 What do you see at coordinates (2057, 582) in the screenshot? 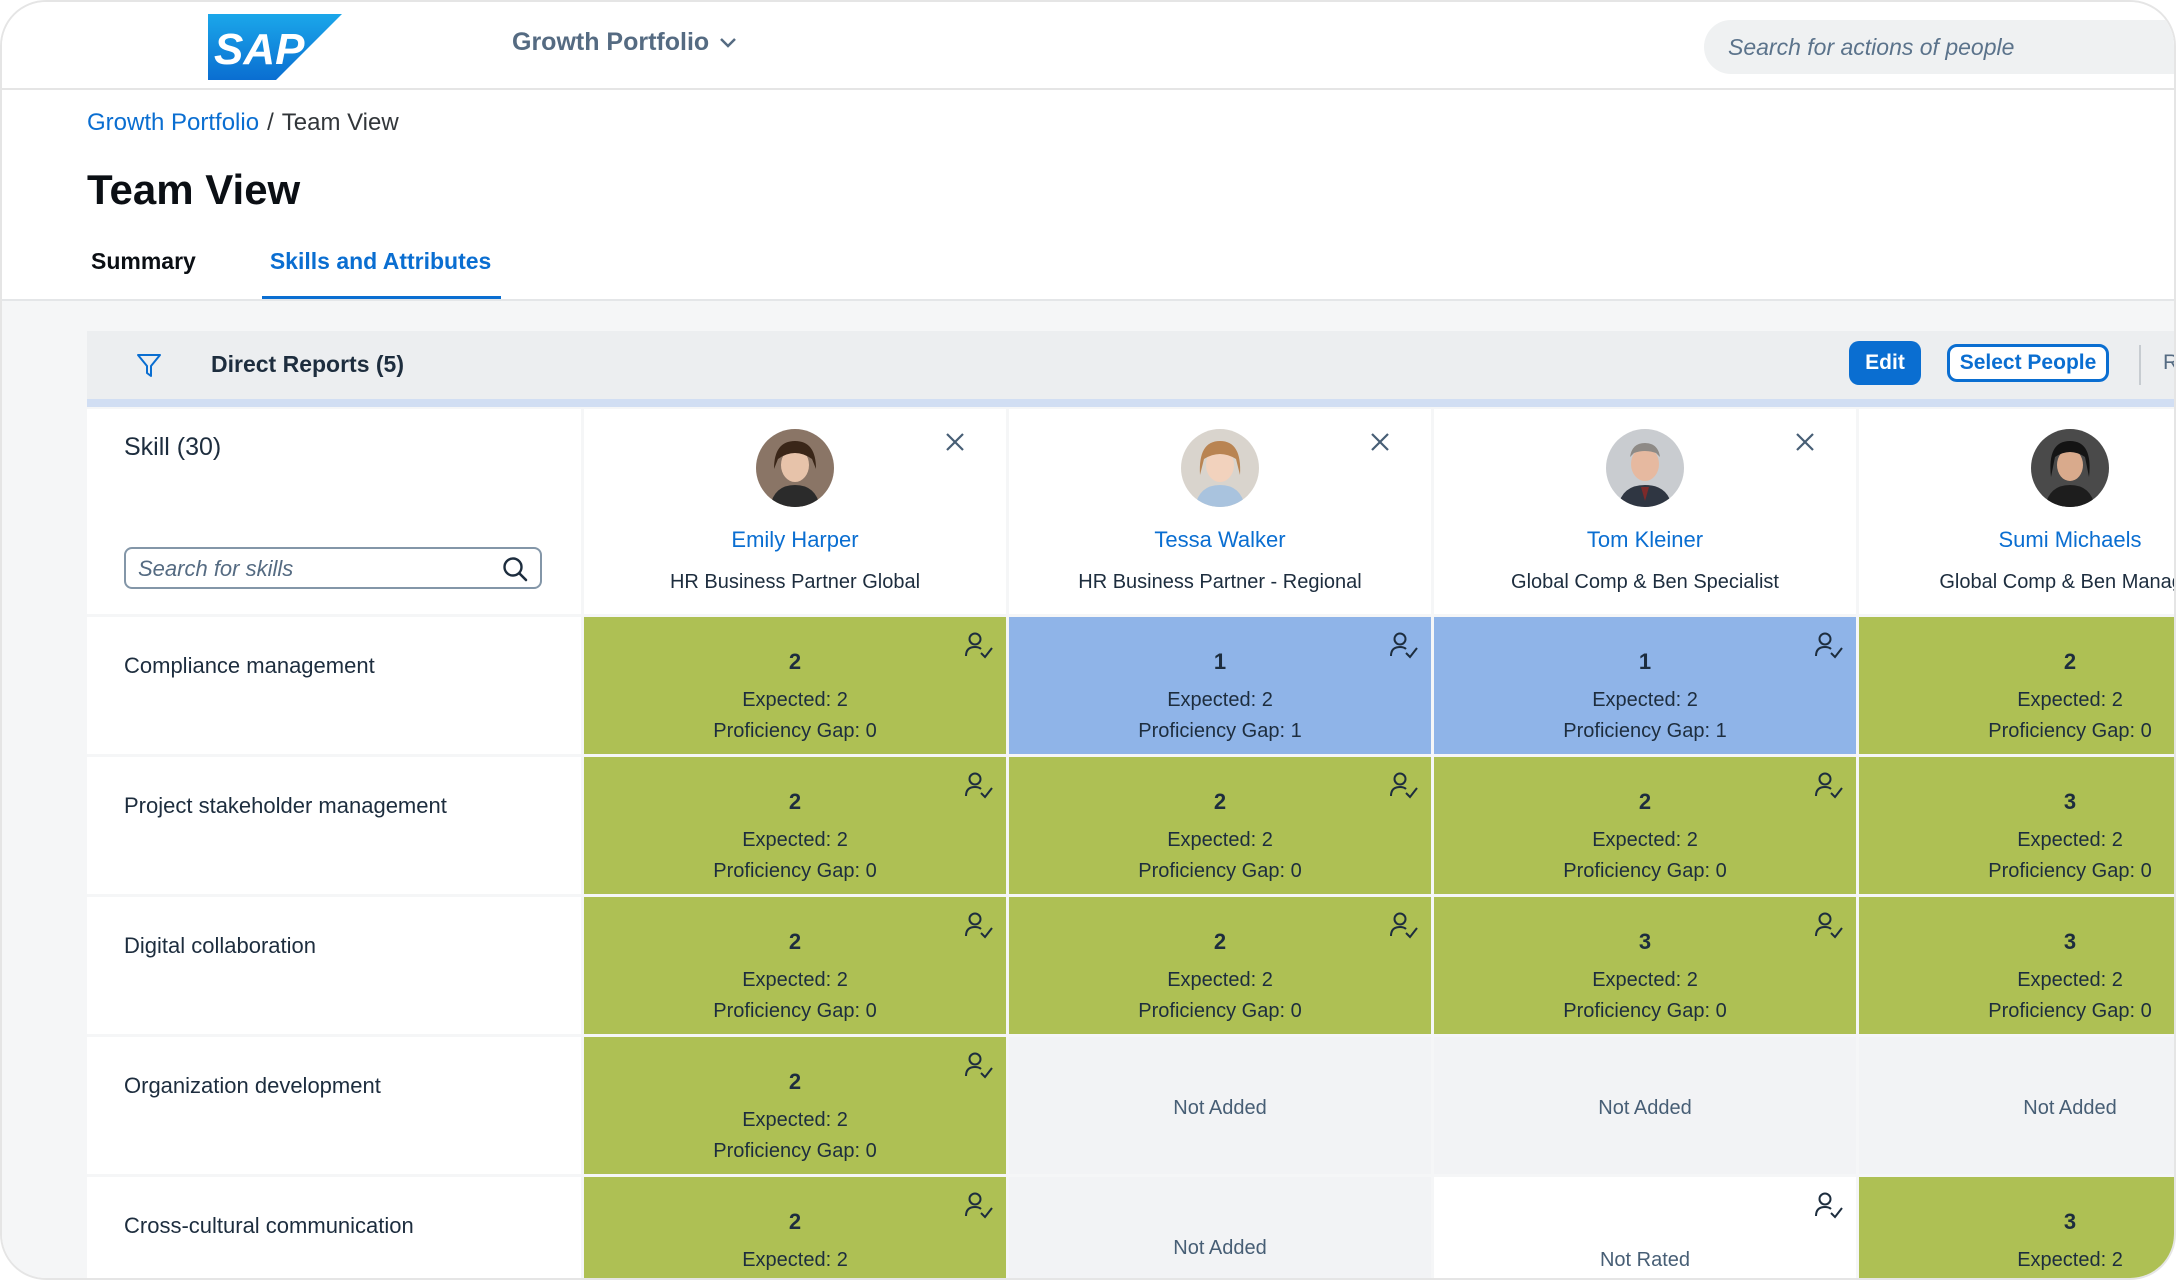
I see `person-role: Global Comp & Ben Manager` at bounding box center [2057, 582].